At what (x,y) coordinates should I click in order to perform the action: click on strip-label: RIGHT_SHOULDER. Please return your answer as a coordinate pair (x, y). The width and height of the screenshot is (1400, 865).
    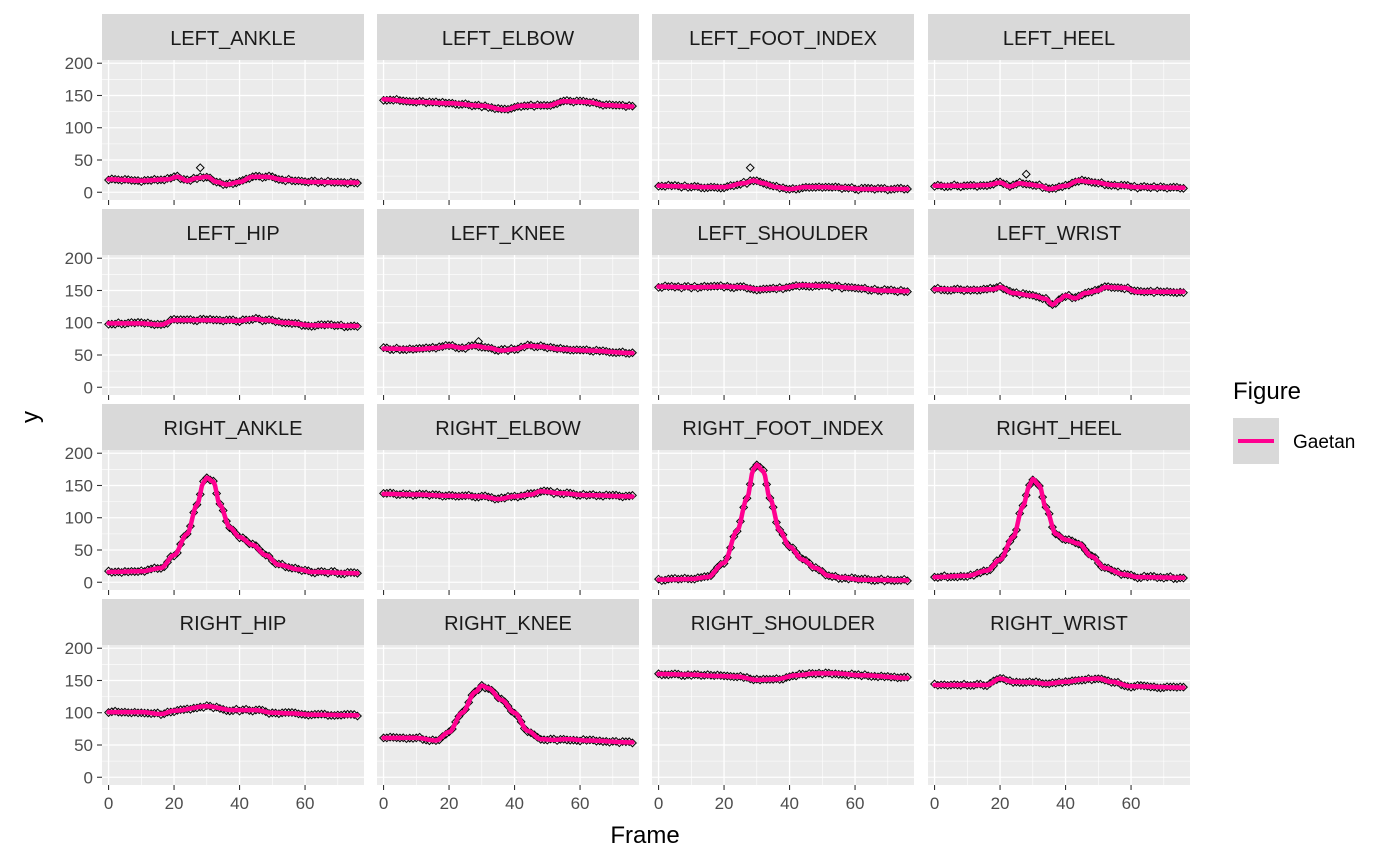
    Looking at the image, I should click on (783, 624).